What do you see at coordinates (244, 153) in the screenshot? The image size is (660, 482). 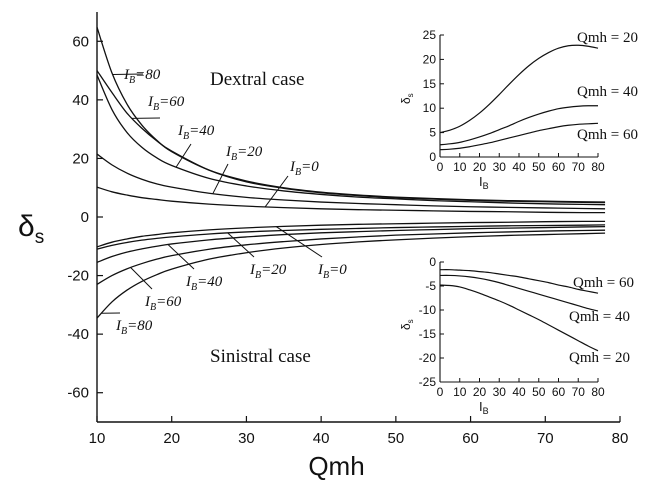 I see `curve-label-dextral-ib-20: IB=20` at bounding box center [244, 153].